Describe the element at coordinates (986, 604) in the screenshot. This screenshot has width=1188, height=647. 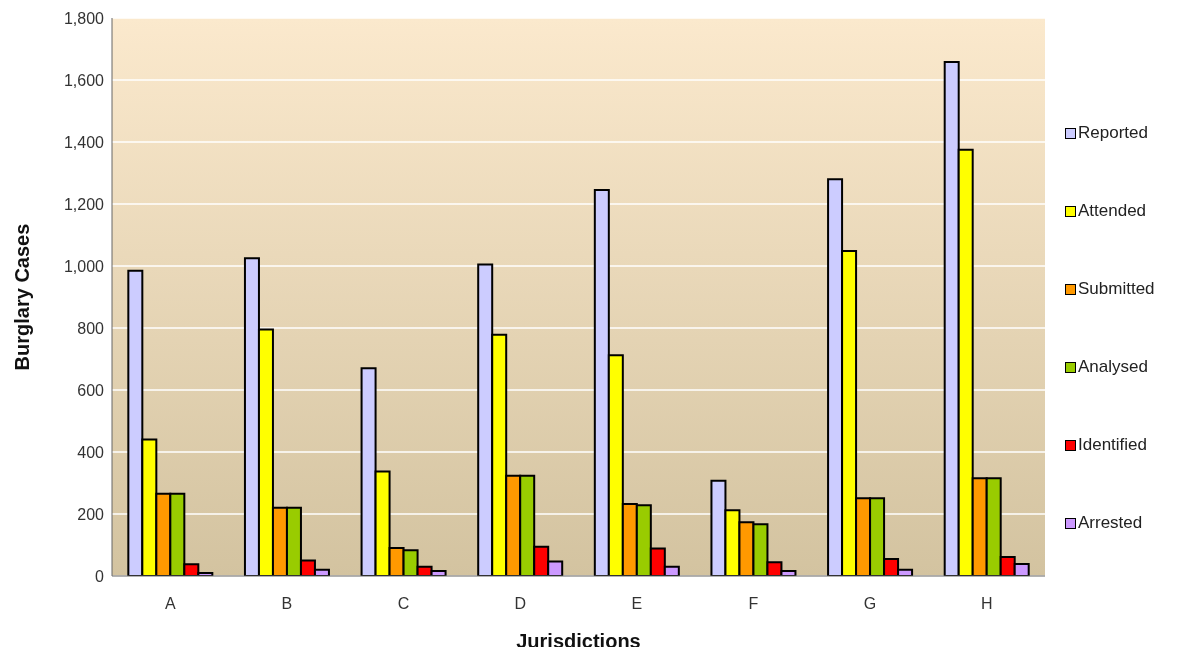
I see `x-tick-label: H` at that location.